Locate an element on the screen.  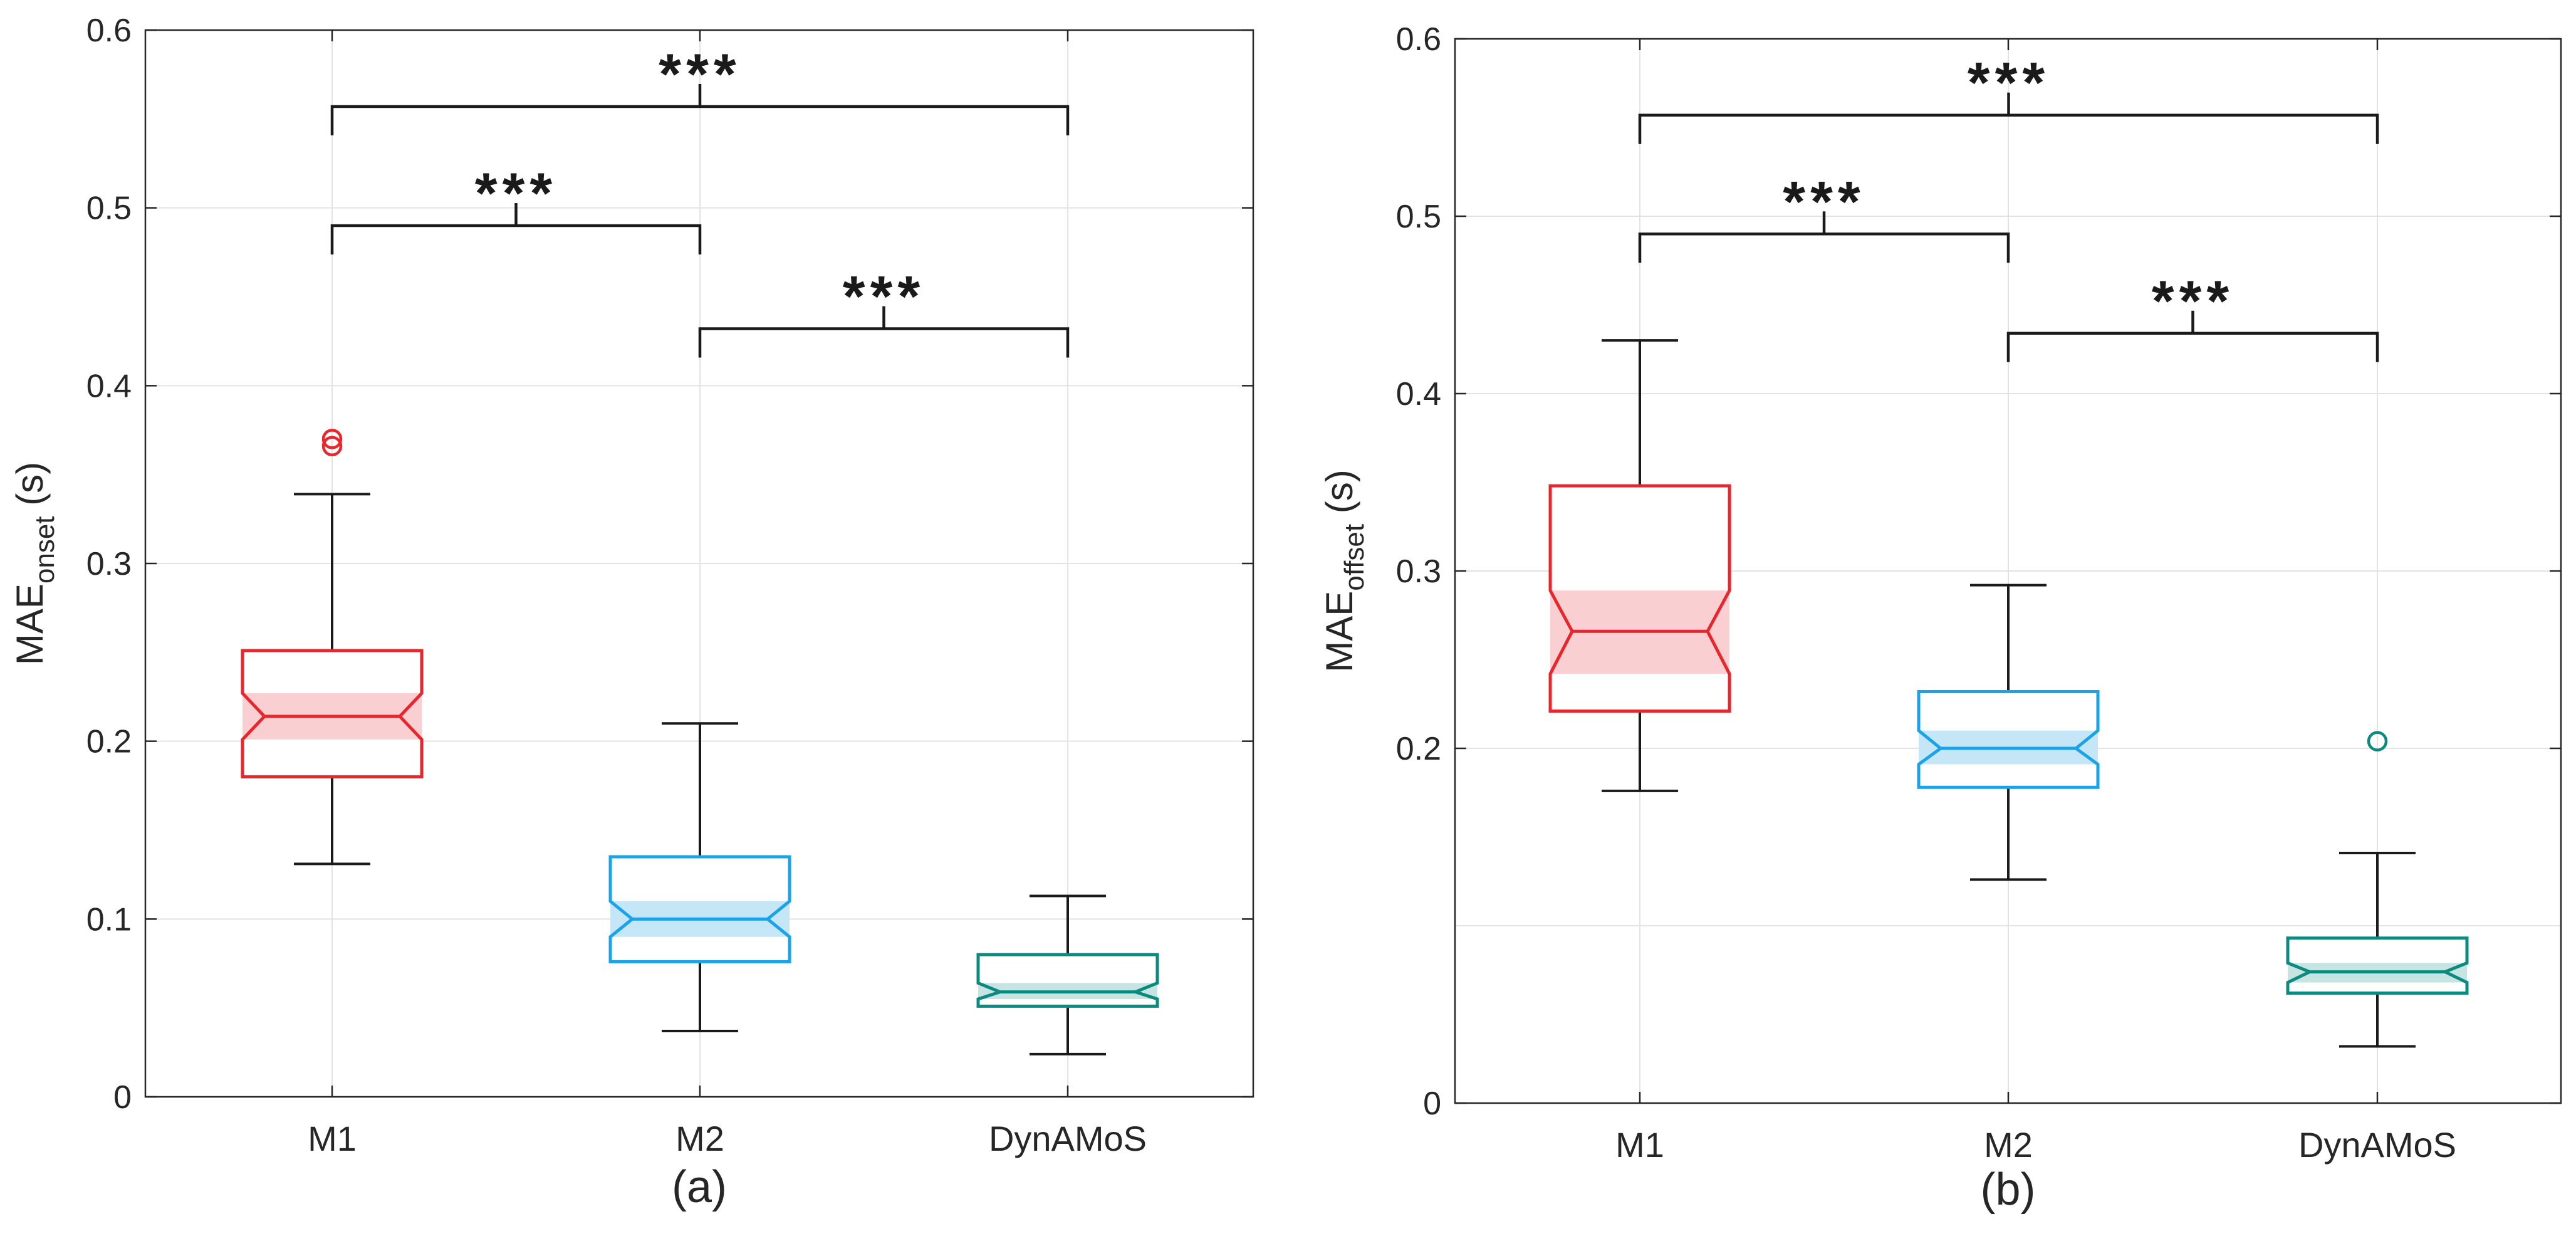
y-axis-label: MAEoffset (s) is located at coordinates (1344, 571).